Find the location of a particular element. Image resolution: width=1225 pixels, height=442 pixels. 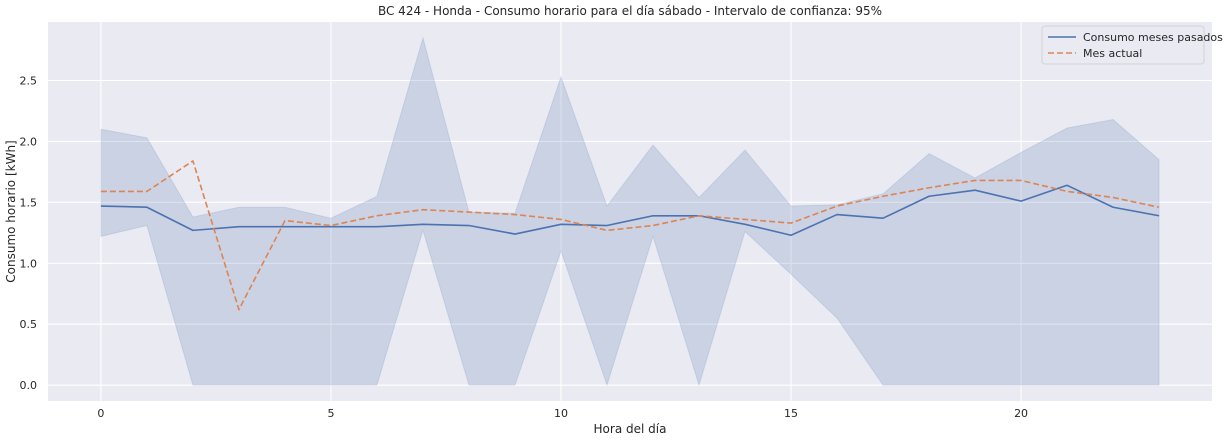

y-tick-label: 2.0 is located at coordinates (29, 141).